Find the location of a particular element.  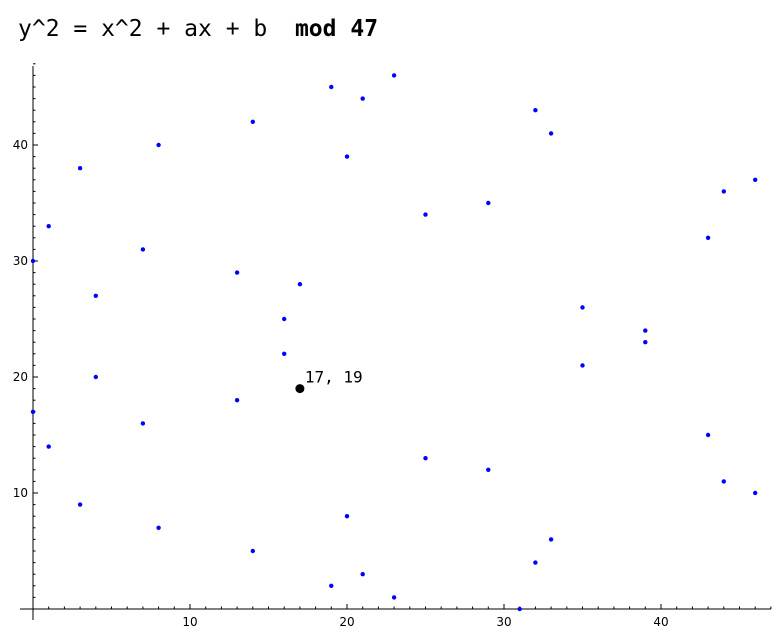

y-tick-label: 10 is located at coordinates (20, 493).